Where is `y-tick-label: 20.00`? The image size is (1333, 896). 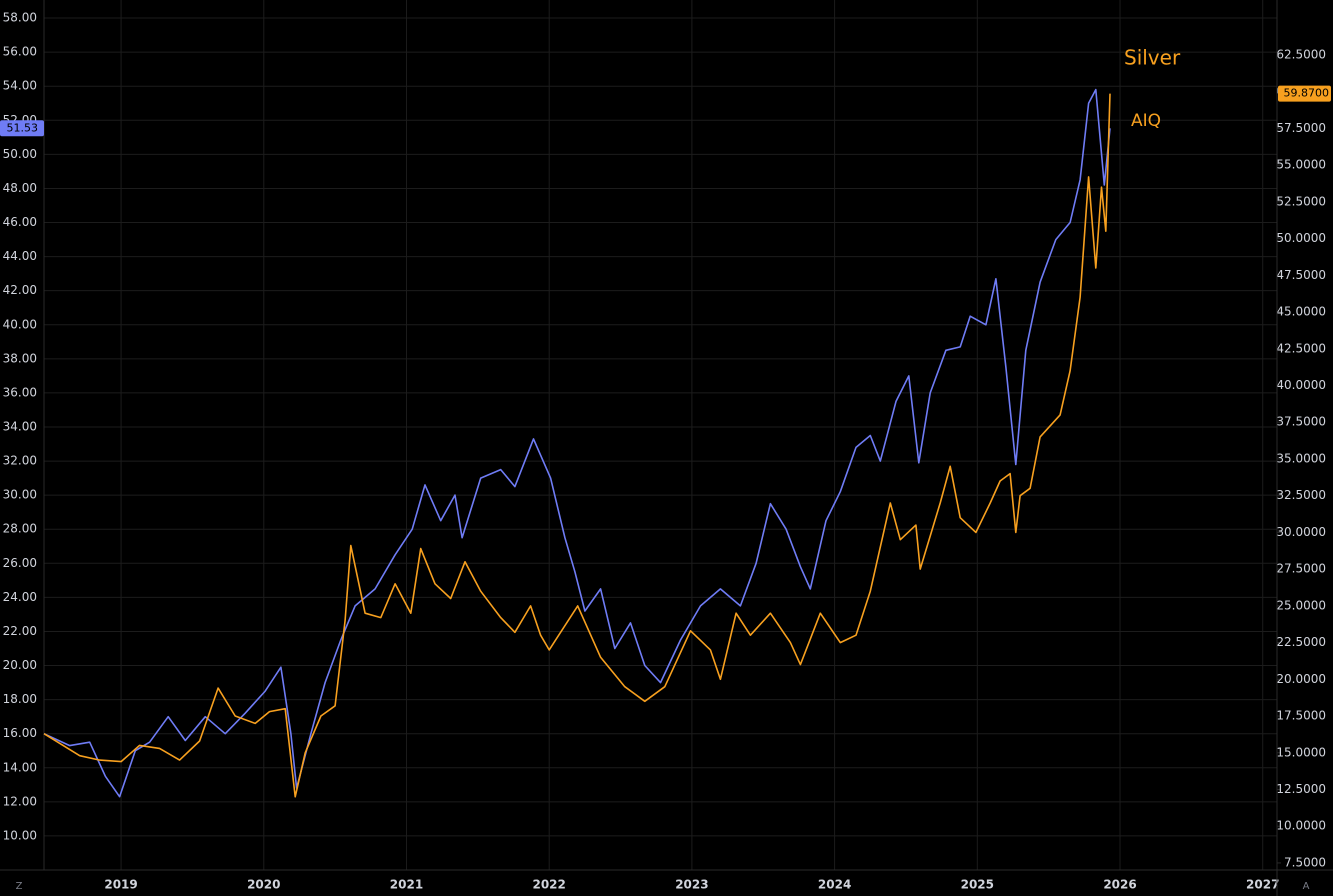 y-tick-label: 20.00 is located at coordinates (20, 665).